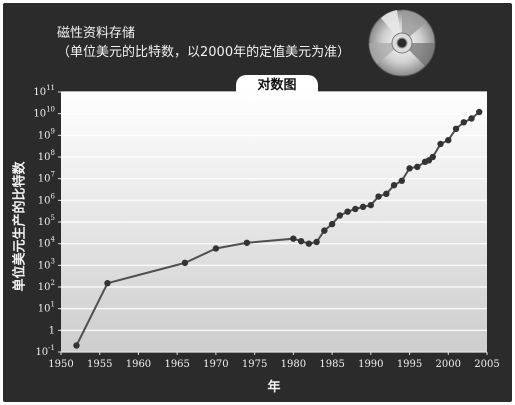  What do you see at coordinates (204, 52) in the screenshot?
I see `title-line-2: （单位美元的比特数，以2000年的定值美元为准）` at bounding box center [204, 52].